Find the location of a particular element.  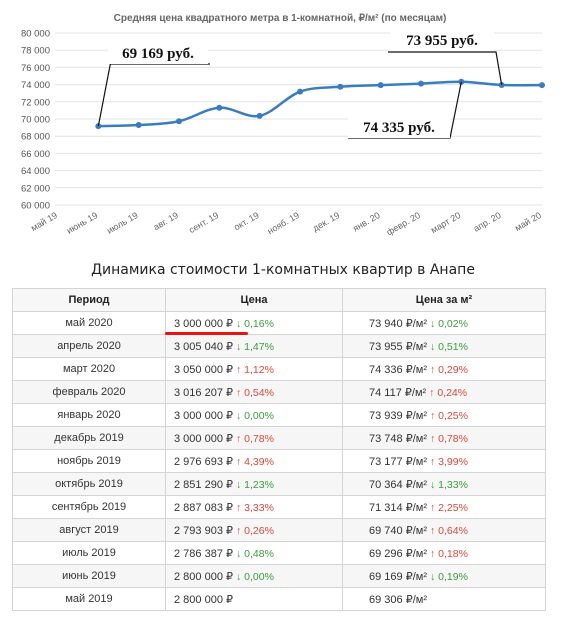

row-price-sqm: 74 117 ₽/м² ↑ 0,24% is located at coordinates (444, 392).